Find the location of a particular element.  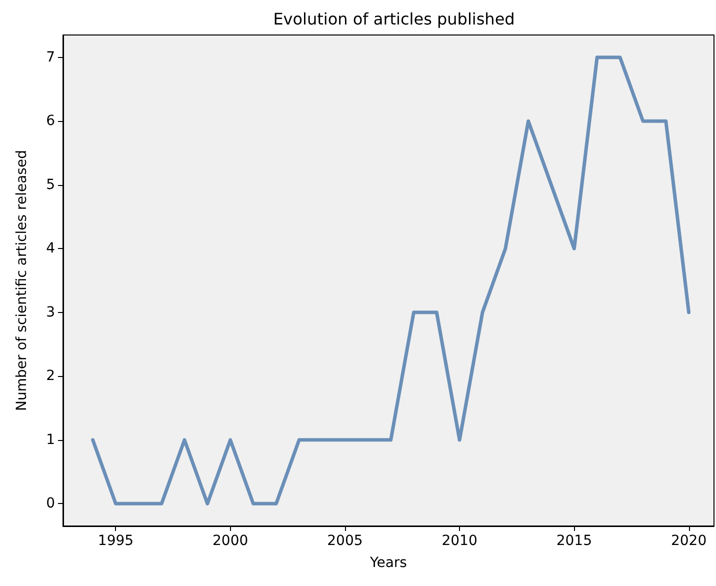

y-tick-label: 6 is located at coordinates (51, 121).